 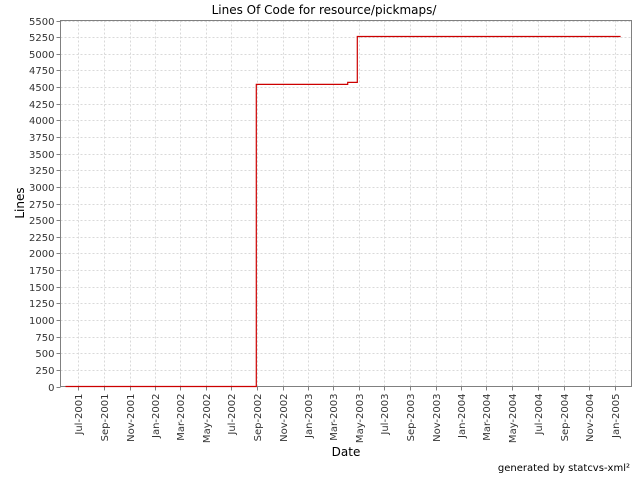 What do you see at coordinates (325, 10) in the screenshot?
I see `chart-title: Lines Of Code for resource/pickmaps/` at bounding box center [325, 10].